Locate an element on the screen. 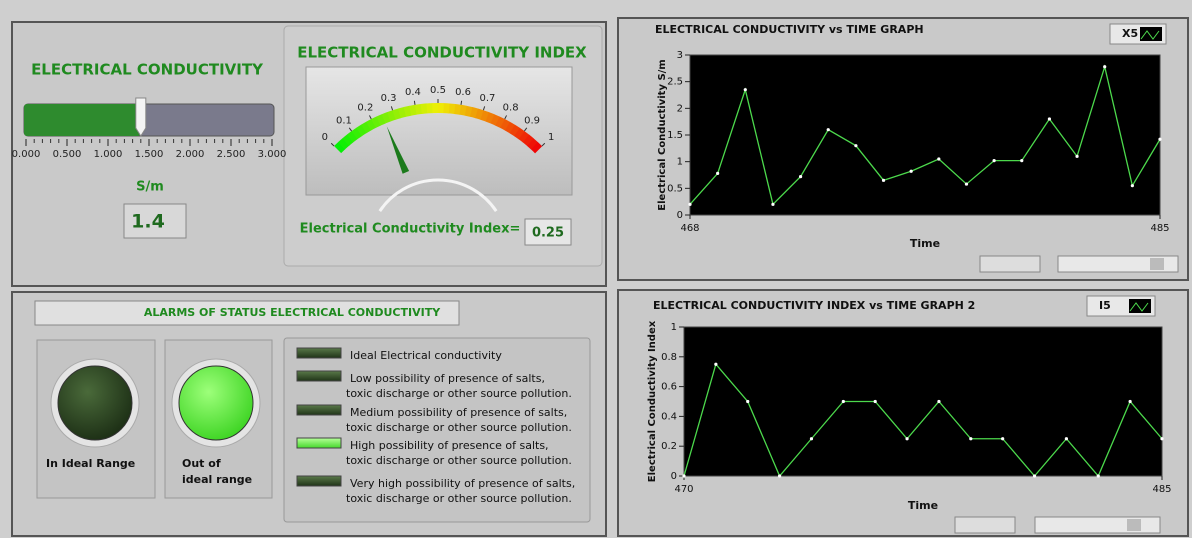 The image size is (1192, 538). indicator-label: Medium possibility of presence of salts, is located at coordinates (458, 412).